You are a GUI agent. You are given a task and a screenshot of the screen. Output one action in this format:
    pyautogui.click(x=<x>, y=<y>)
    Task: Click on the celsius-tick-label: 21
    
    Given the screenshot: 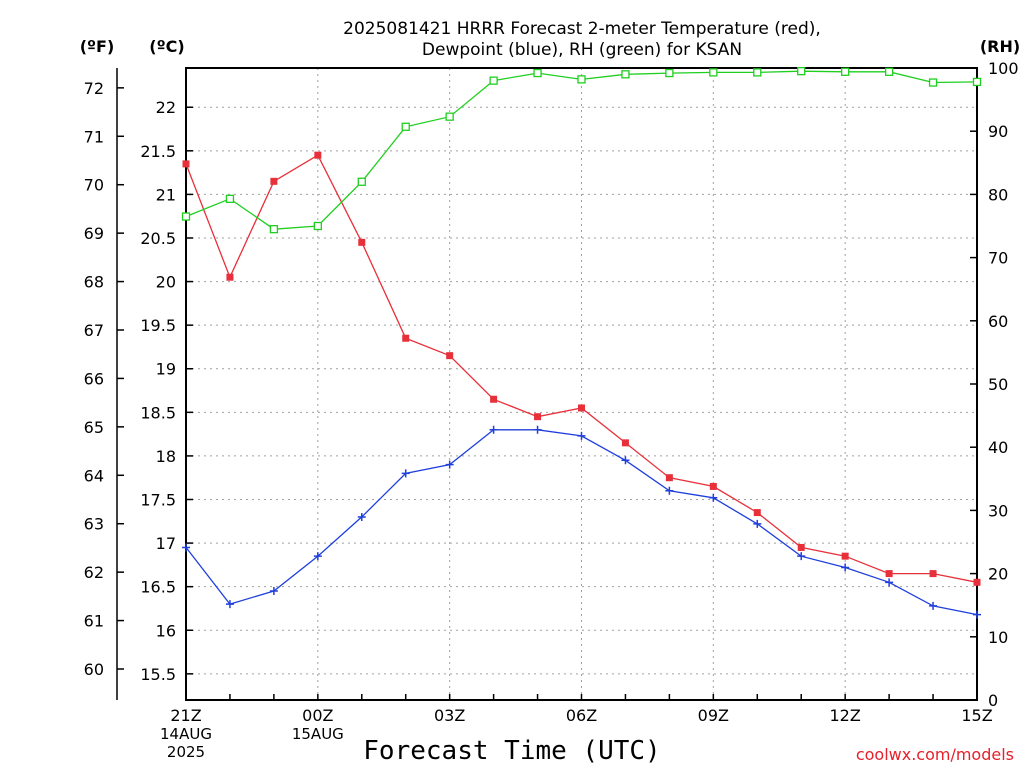 What is the action you would take?
    pyautogui.click(x=166, y=194)
    